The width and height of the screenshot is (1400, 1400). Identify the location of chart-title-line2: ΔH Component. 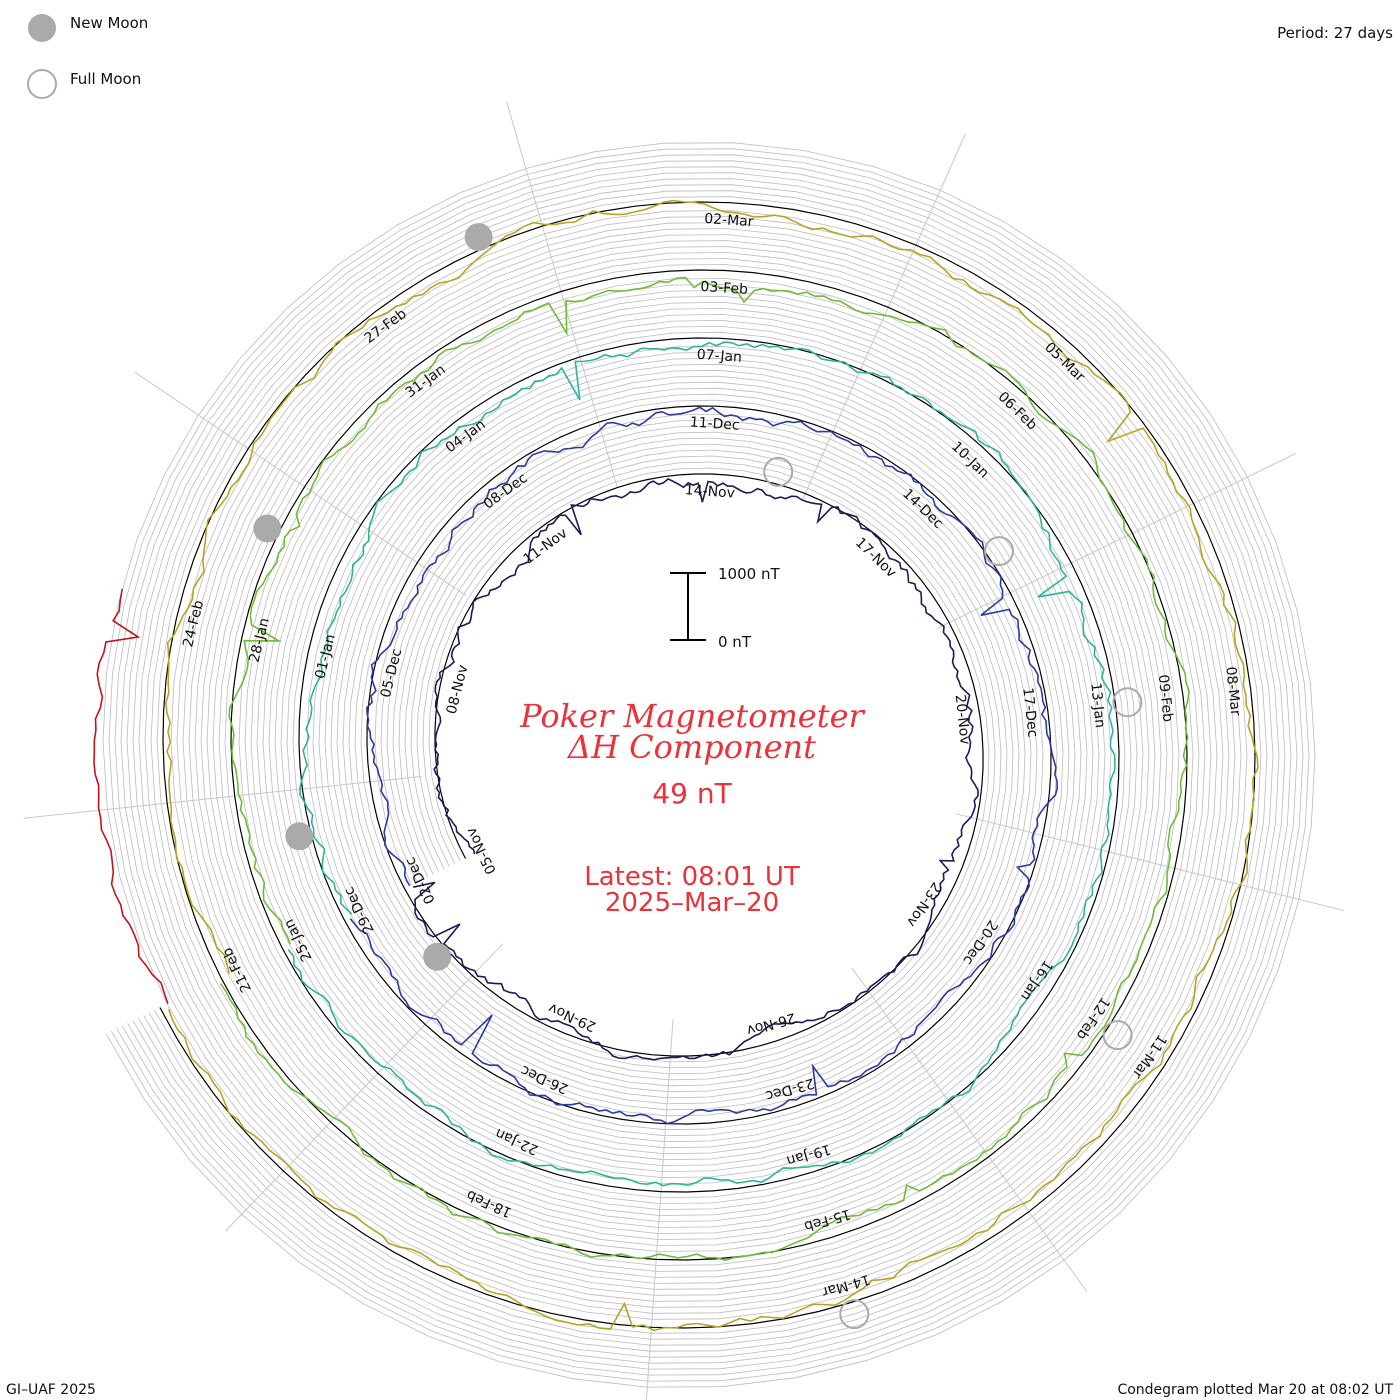
(691, 747).